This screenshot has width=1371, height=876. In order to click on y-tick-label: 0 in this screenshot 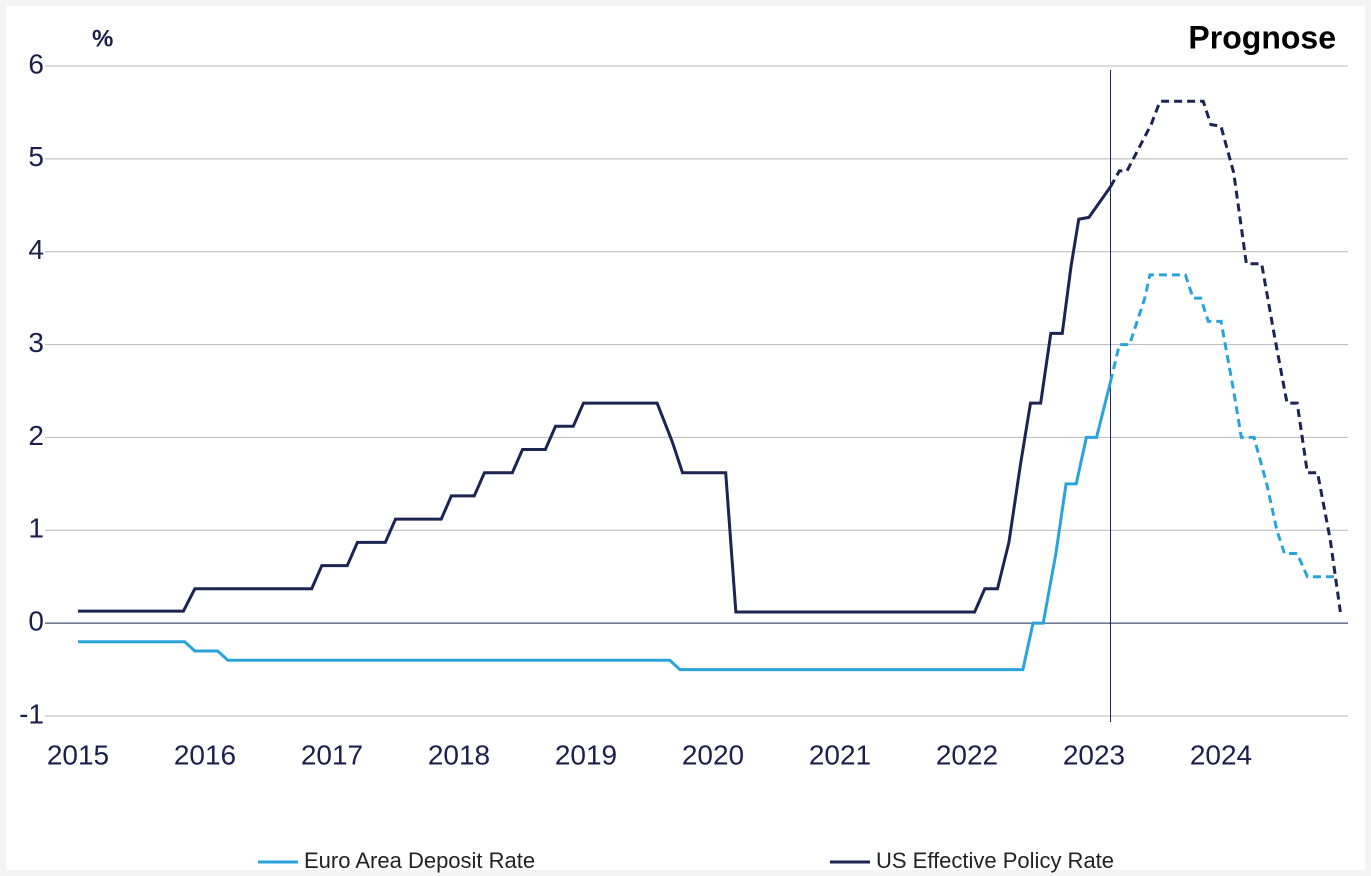, I will do `click(36, 621)`.